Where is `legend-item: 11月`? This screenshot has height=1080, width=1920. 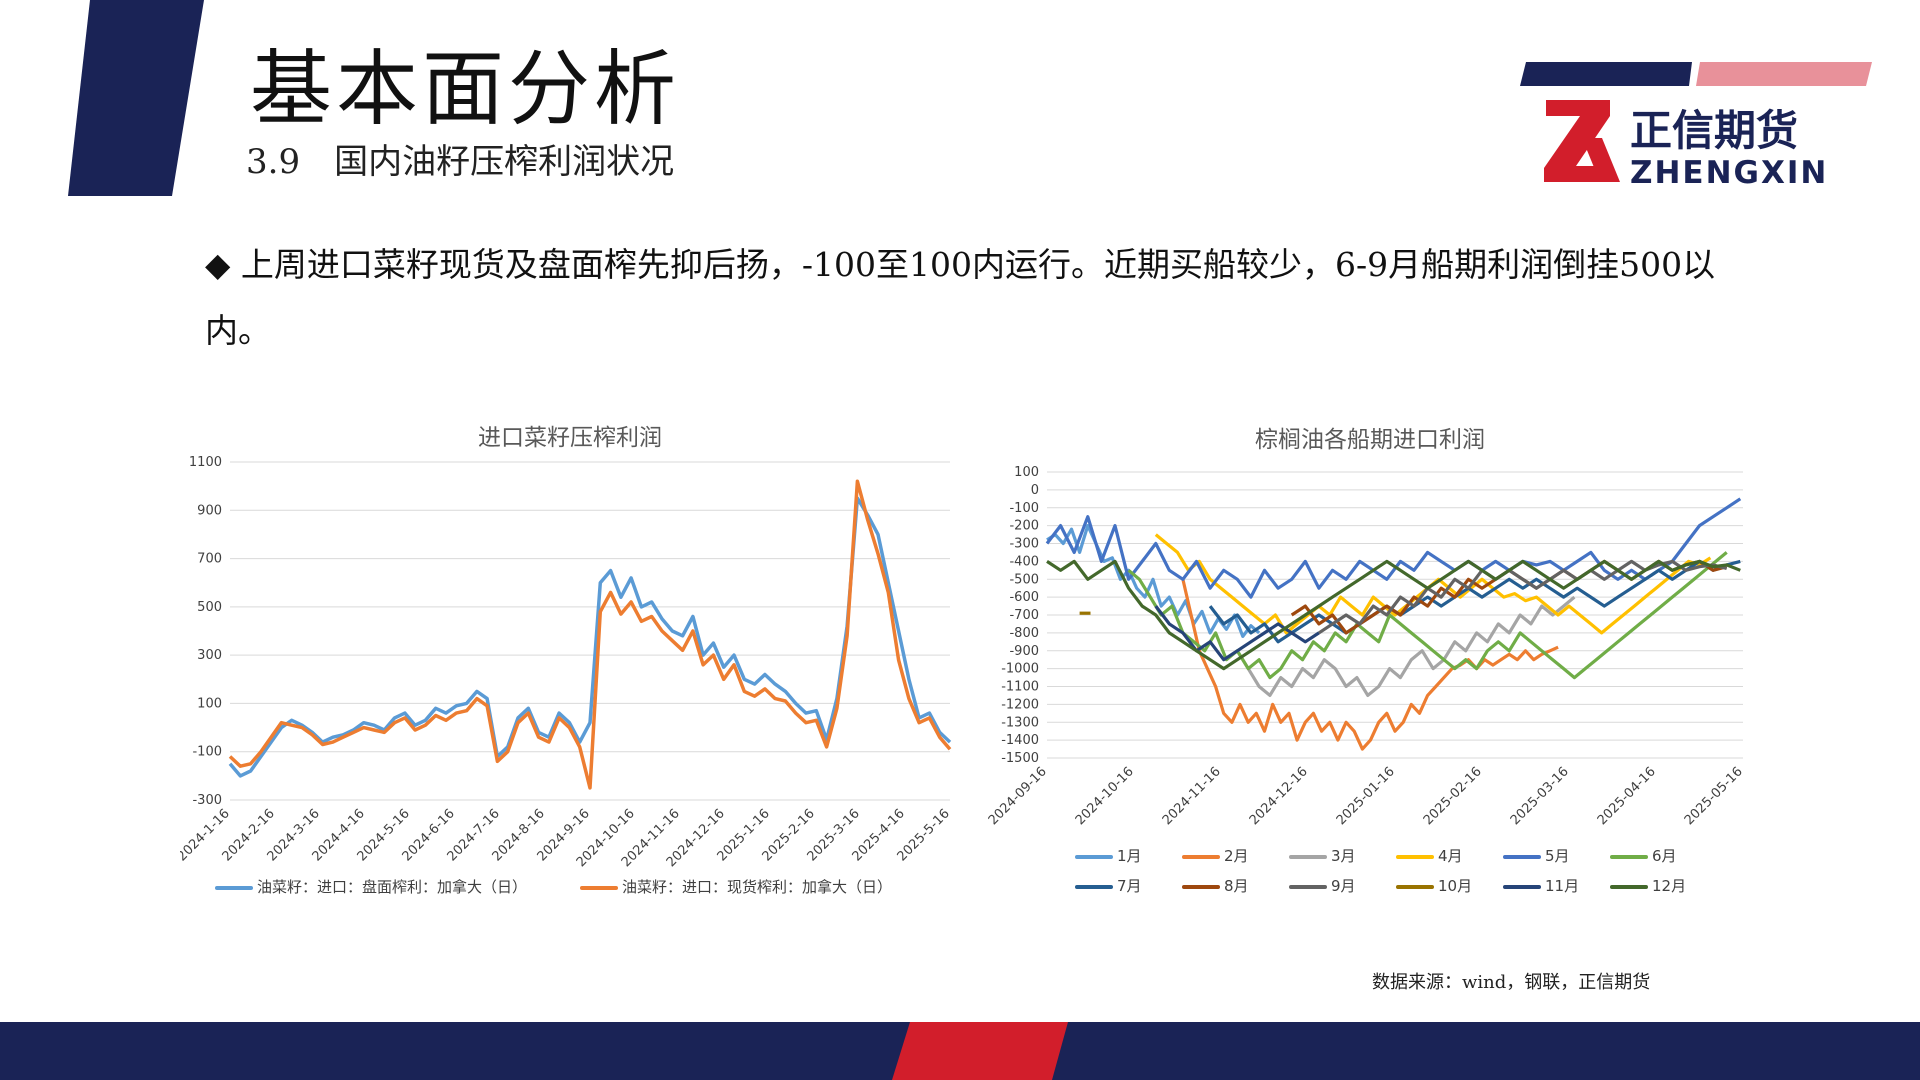
legend-item: 11月 is located at coordinates (1541, 885).